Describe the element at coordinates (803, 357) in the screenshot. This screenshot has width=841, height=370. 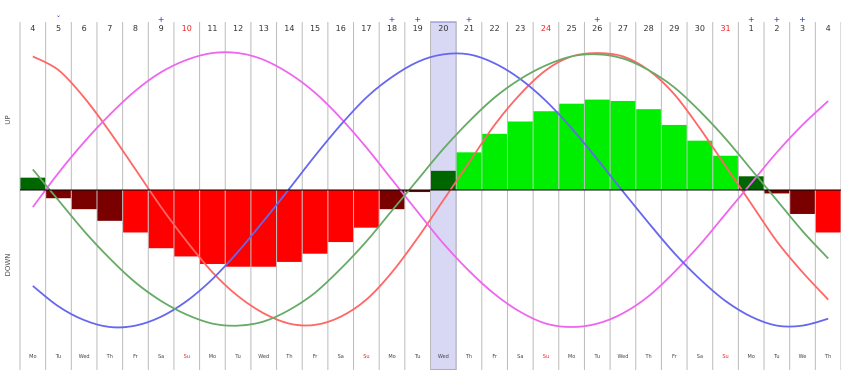
I see `weekday-label: We` at that location.